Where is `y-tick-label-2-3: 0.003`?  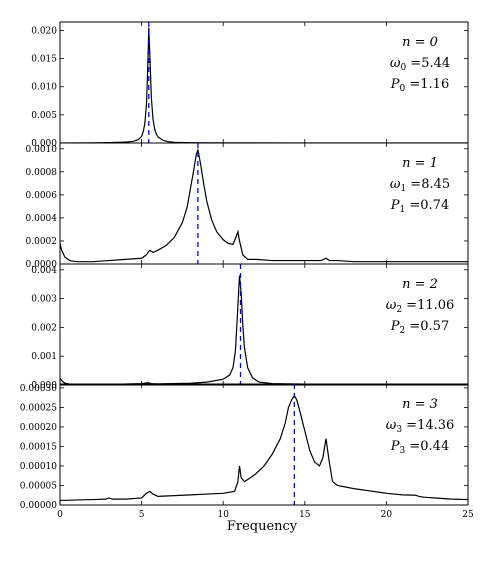 y-tick-label-2-3: 0.003 is located at coordinates (44, 300).